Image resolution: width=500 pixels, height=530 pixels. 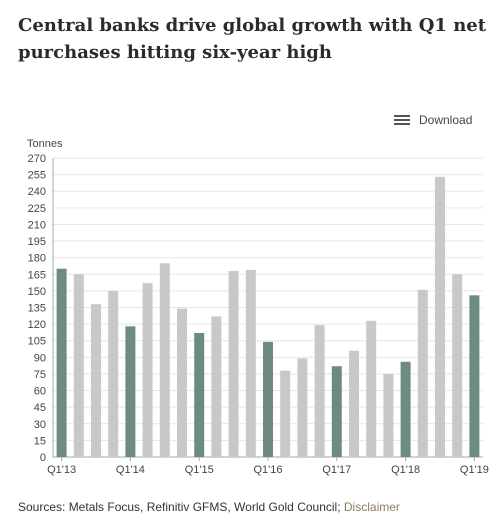 What do you see at coordinates (40, 358) in the screenshot?
I see `y-tick-label: 90` at bounding box center [40, 358].